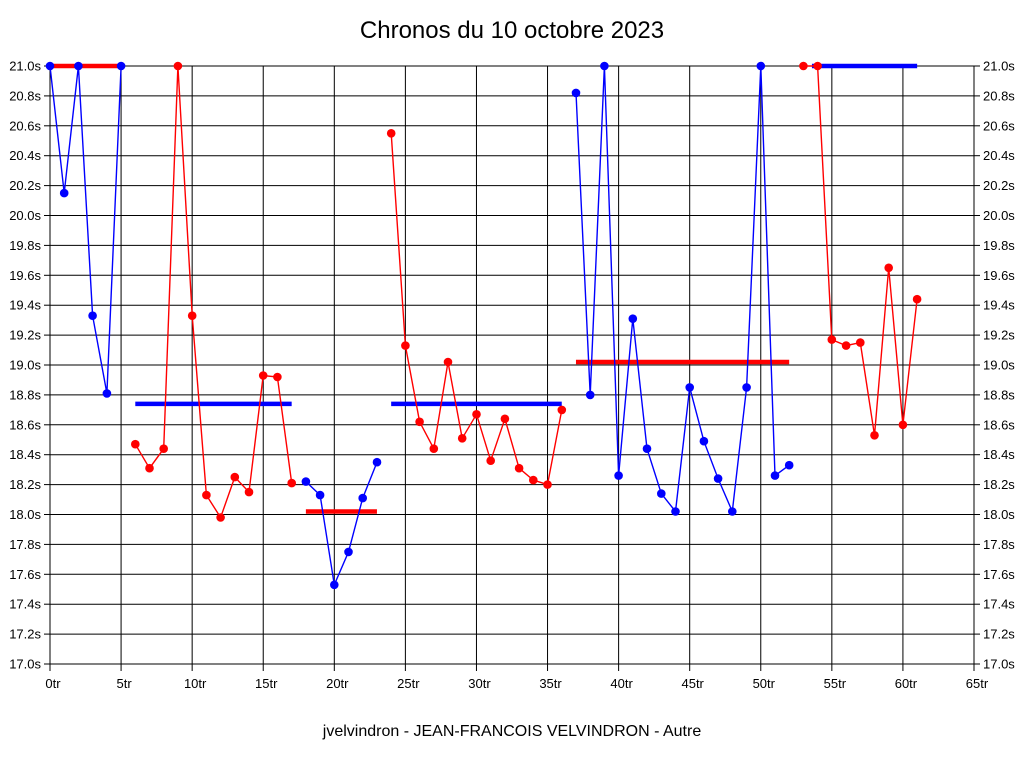  Describe the element at coordinates (999, 275) in the screenshot. I see `y-tick-label-right: 19.6s` at that location.